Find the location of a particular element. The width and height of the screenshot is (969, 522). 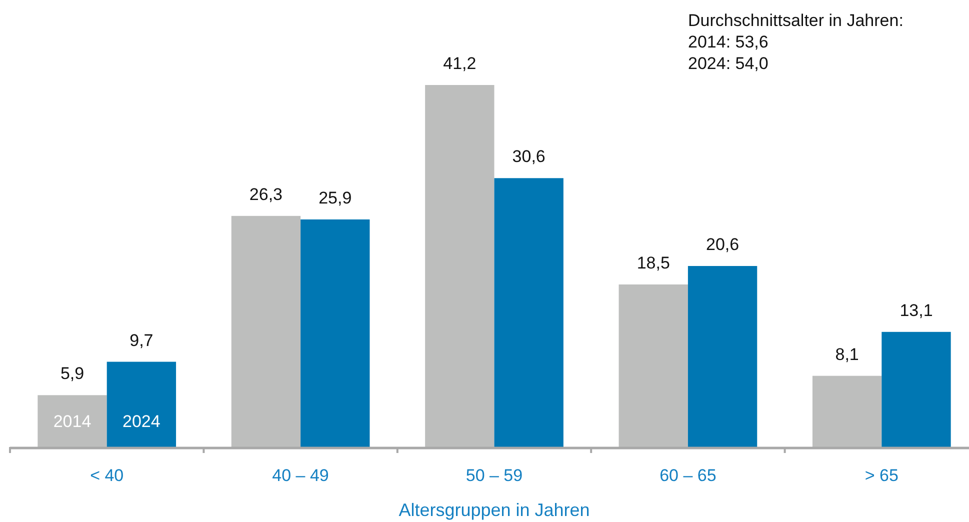

data-label: 13,1 is located at coordinates (916, 310).